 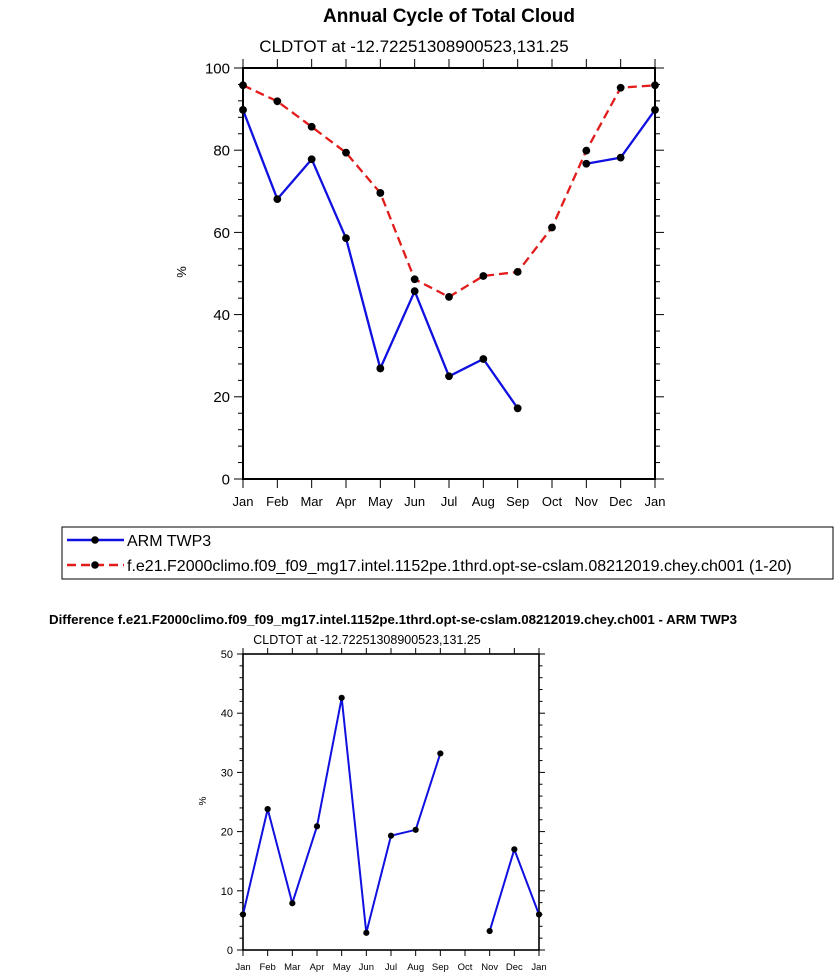 What do you see at coordinates (169, 541) in the screenshot?
I see `legend-label-arm: ARM TWP3` at bounding box center [169, 541].